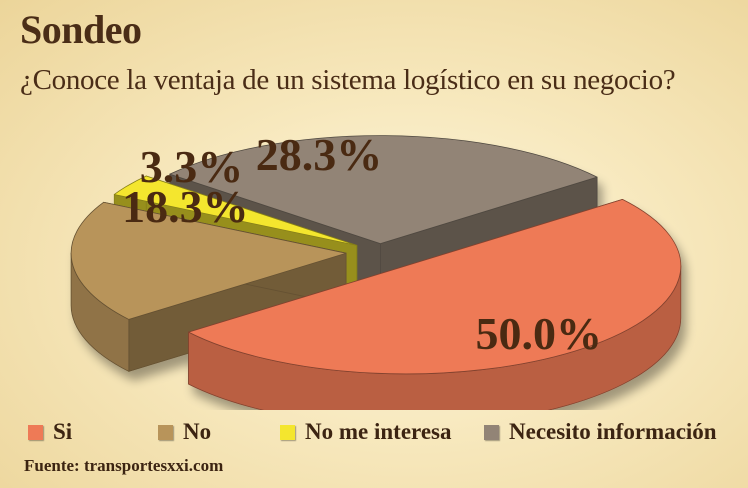  Describe the element at coordinates (35, 432) in the screenshot. I see `legend-swatch-si` at that location.